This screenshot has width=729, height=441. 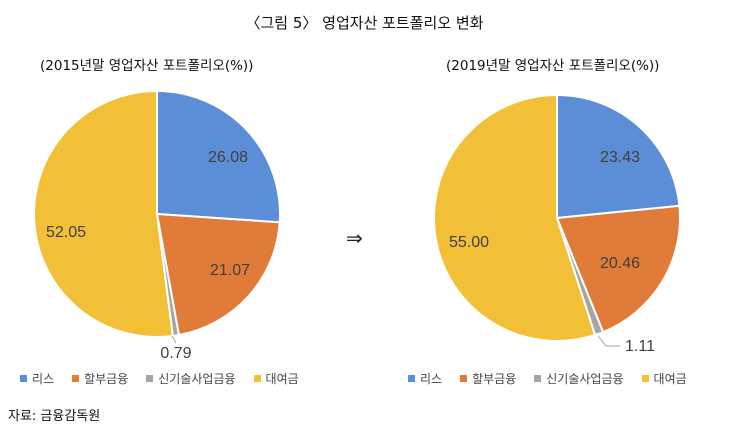 What do you see at coordinates (147, 66) in the screenshot?
I see `chart-title-2015: (2015년말 영업자산 포트폴리오(%))` at bounding box center [147, 66].